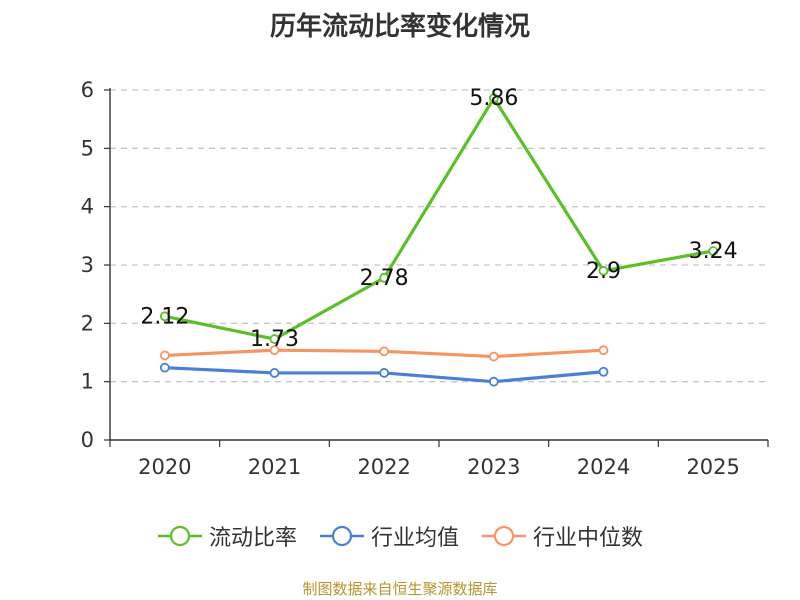 The image size is (800, 600). Describe the element at coordinates (588, 538) in the screenshot. I see `legend-label: 行业中位数` at that location.